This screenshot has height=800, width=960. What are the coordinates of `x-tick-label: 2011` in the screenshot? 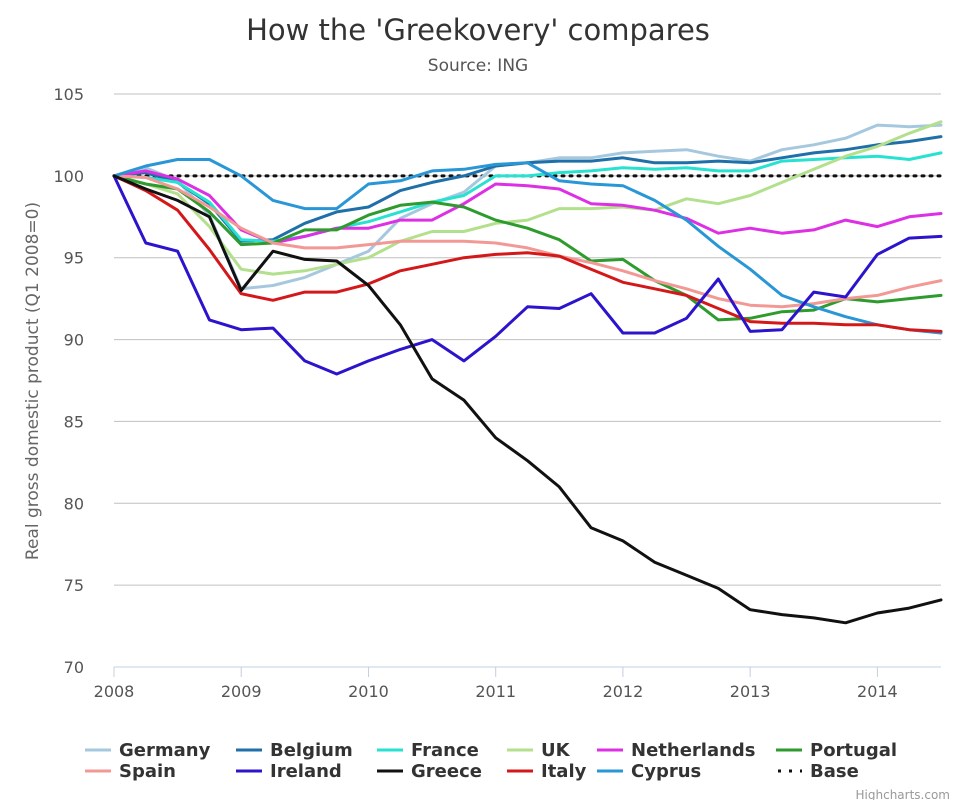 It's located at (495, 691).